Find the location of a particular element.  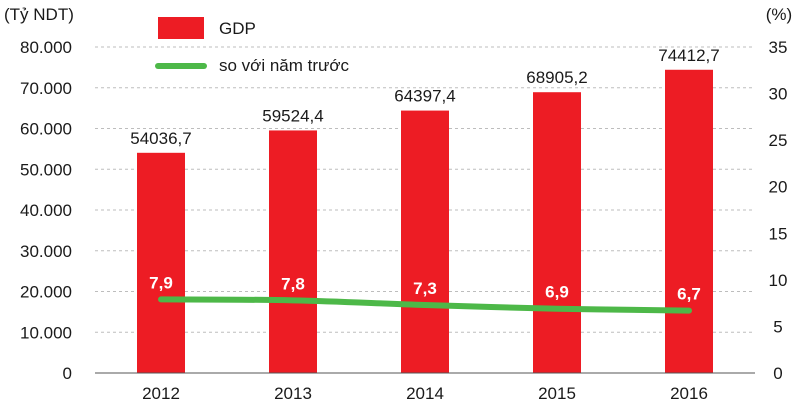

y-left-tick-label: 10.000 is located at coordinates (46, 332).